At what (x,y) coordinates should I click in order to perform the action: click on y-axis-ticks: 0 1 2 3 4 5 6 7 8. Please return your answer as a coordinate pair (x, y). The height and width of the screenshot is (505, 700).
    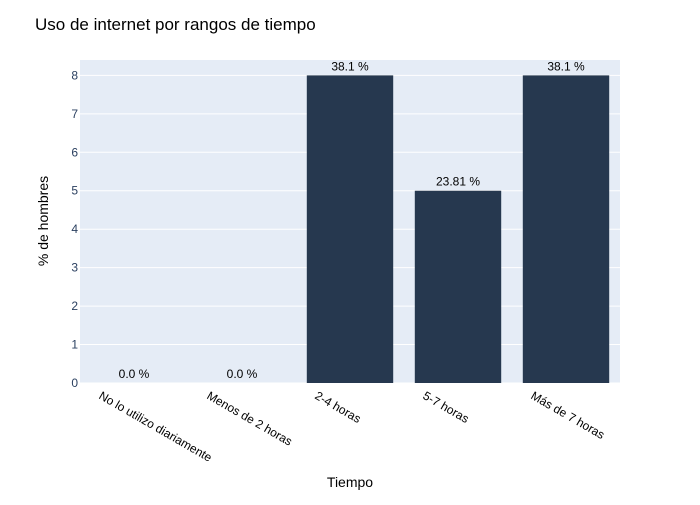
    Looking at the image, I should click on (74, 229).